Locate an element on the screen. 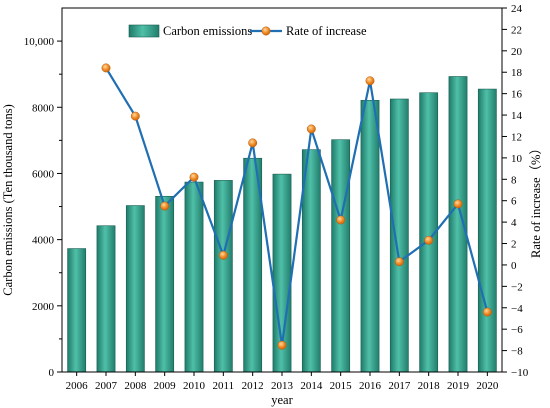  x-tick-label: 2008 is located at coordinates (135, 386).